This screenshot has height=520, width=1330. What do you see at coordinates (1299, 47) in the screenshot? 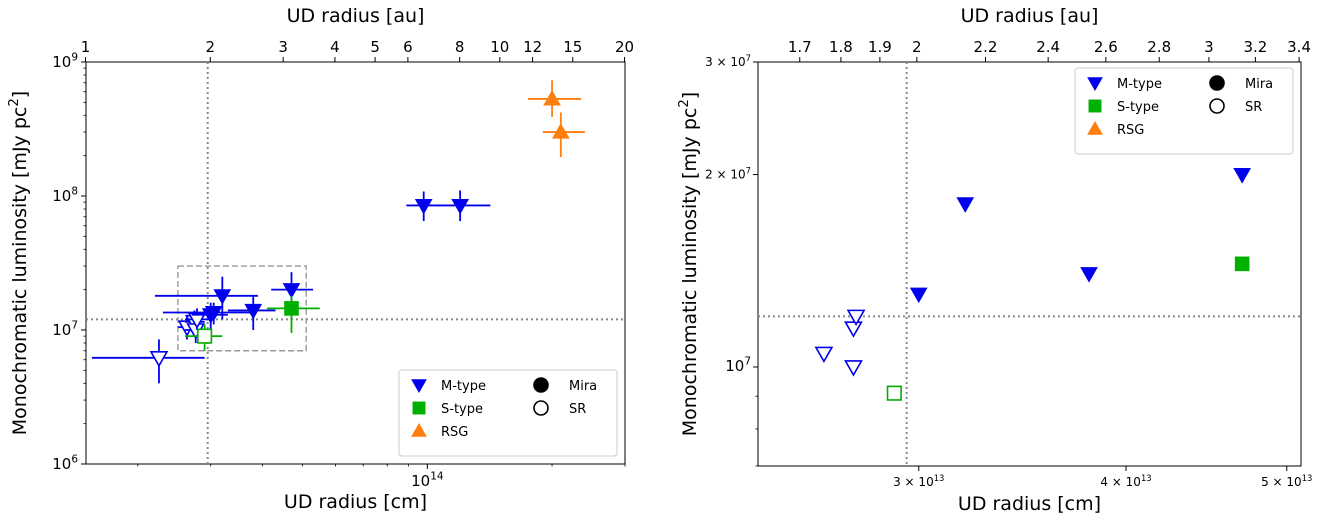
I see `top-tick-label: 3.4` at bounding box center [1299, 47].